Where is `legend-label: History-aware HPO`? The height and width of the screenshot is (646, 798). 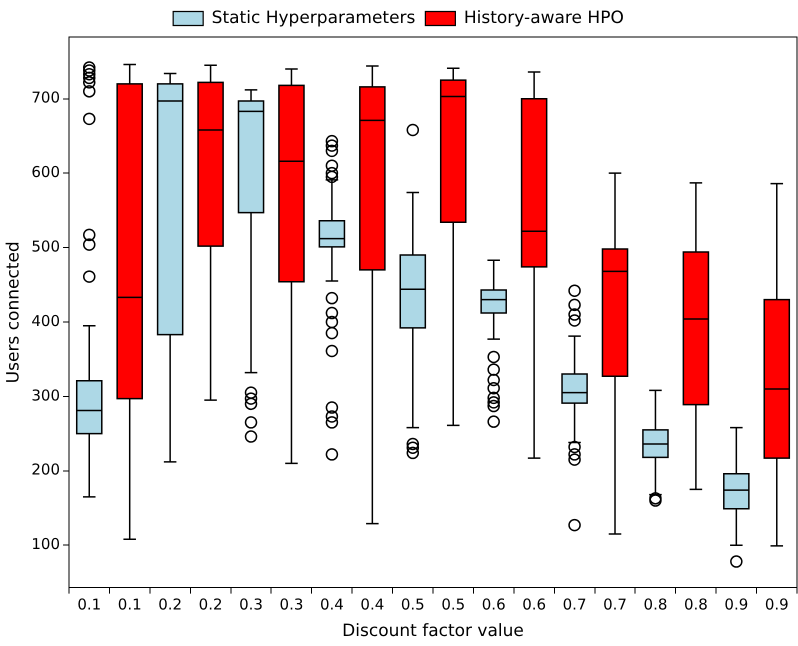 legend-label: History-aware HPO is located at coordinates (544, 18).